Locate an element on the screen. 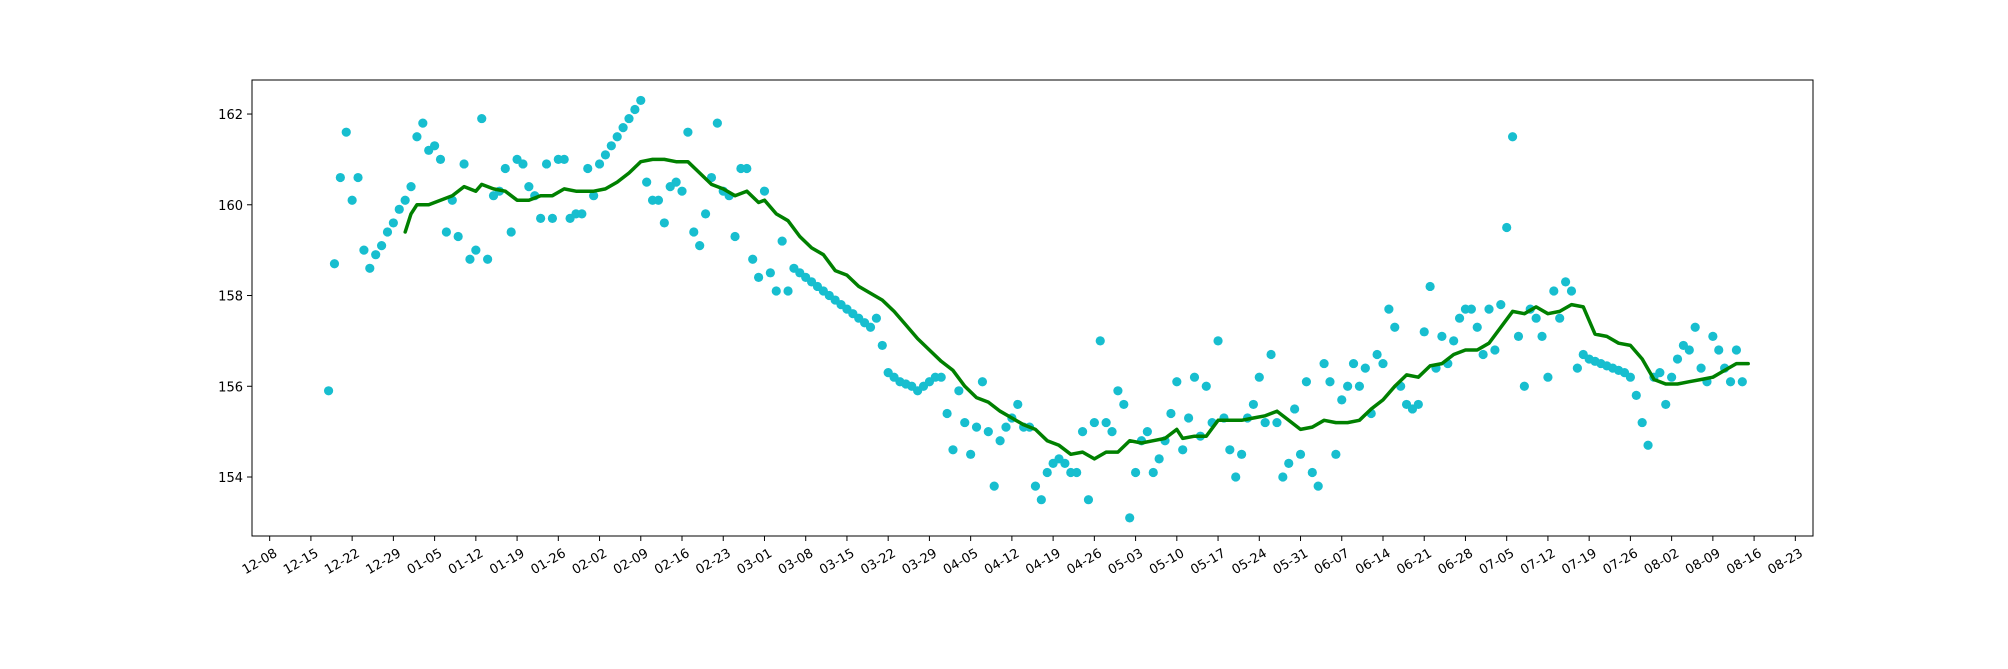 This screenshot has width=2008, height=669. x-tick-label: 05-10 is located at coordinates (1167, 562).